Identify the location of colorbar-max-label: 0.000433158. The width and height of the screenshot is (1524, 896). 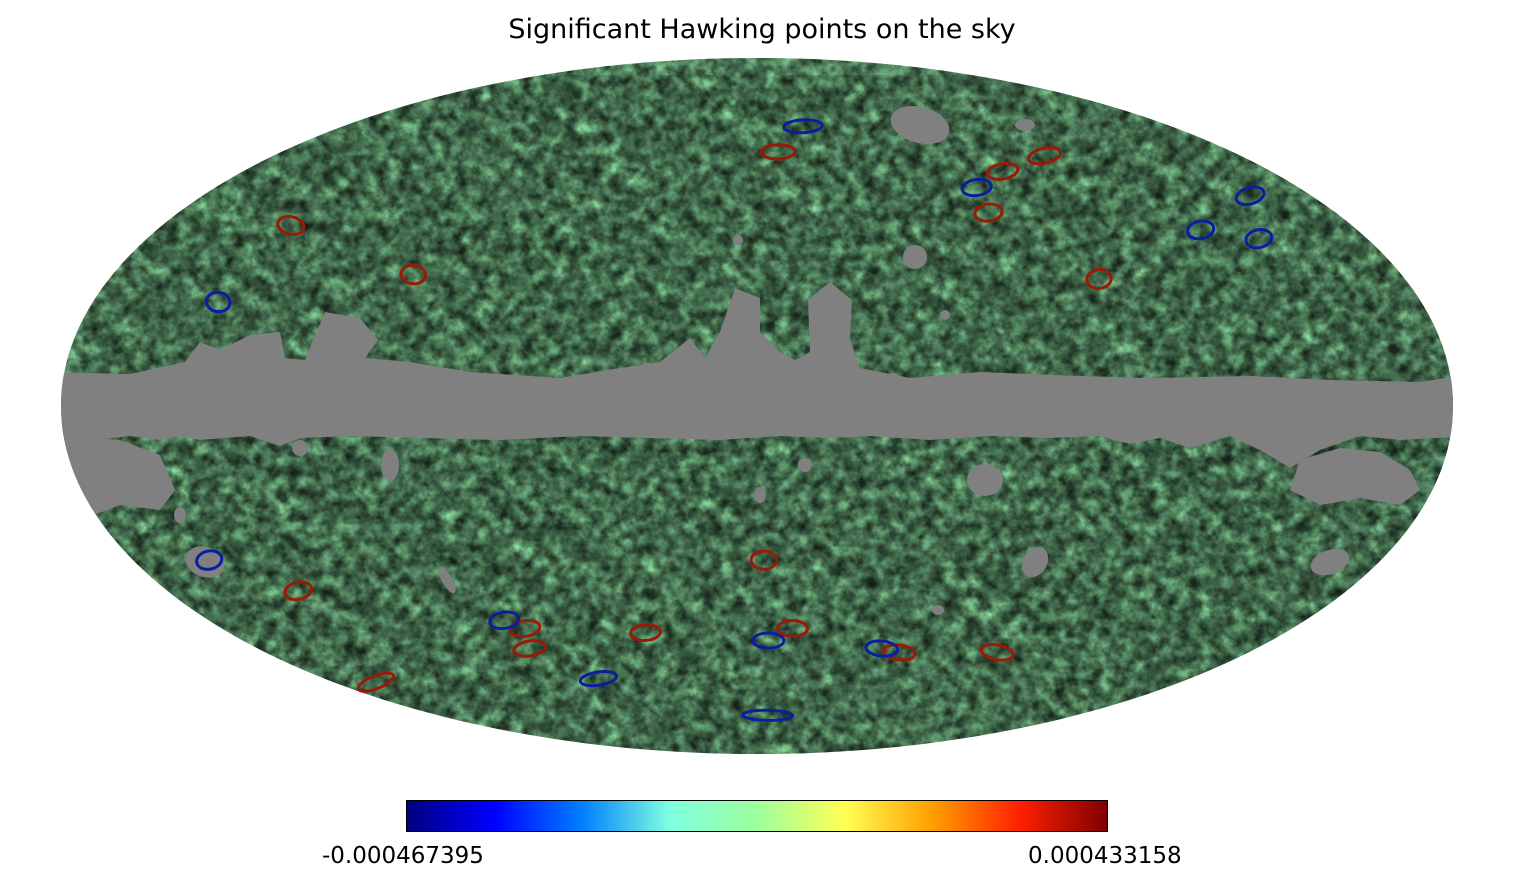
(1105, 856).